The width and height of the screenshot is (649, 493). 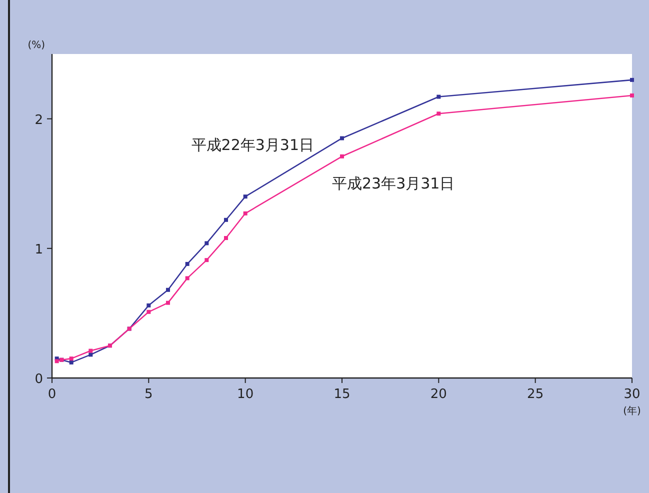 I want to click on series-label: 平成23年3月31日, so click(x=393, y=183).